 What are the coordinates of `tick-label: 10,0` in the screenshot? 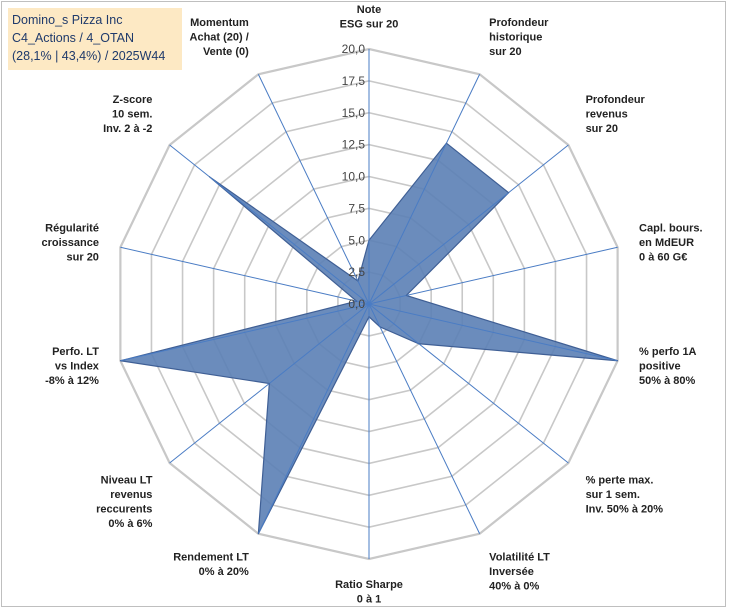 It's located at (354, 177).